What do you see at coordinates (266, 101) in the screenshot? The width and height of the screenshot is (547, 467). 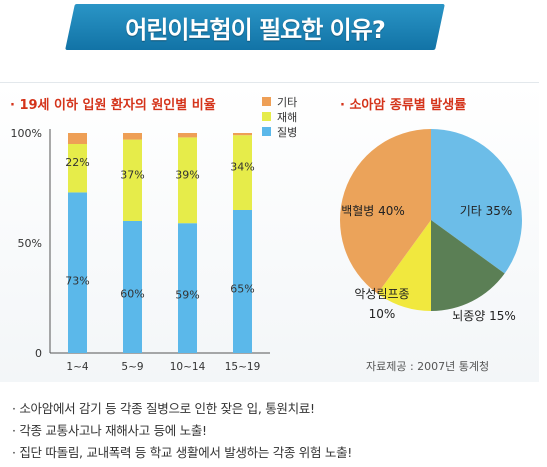 I see `legend-swatch-other` at bounding box center [266, 101].